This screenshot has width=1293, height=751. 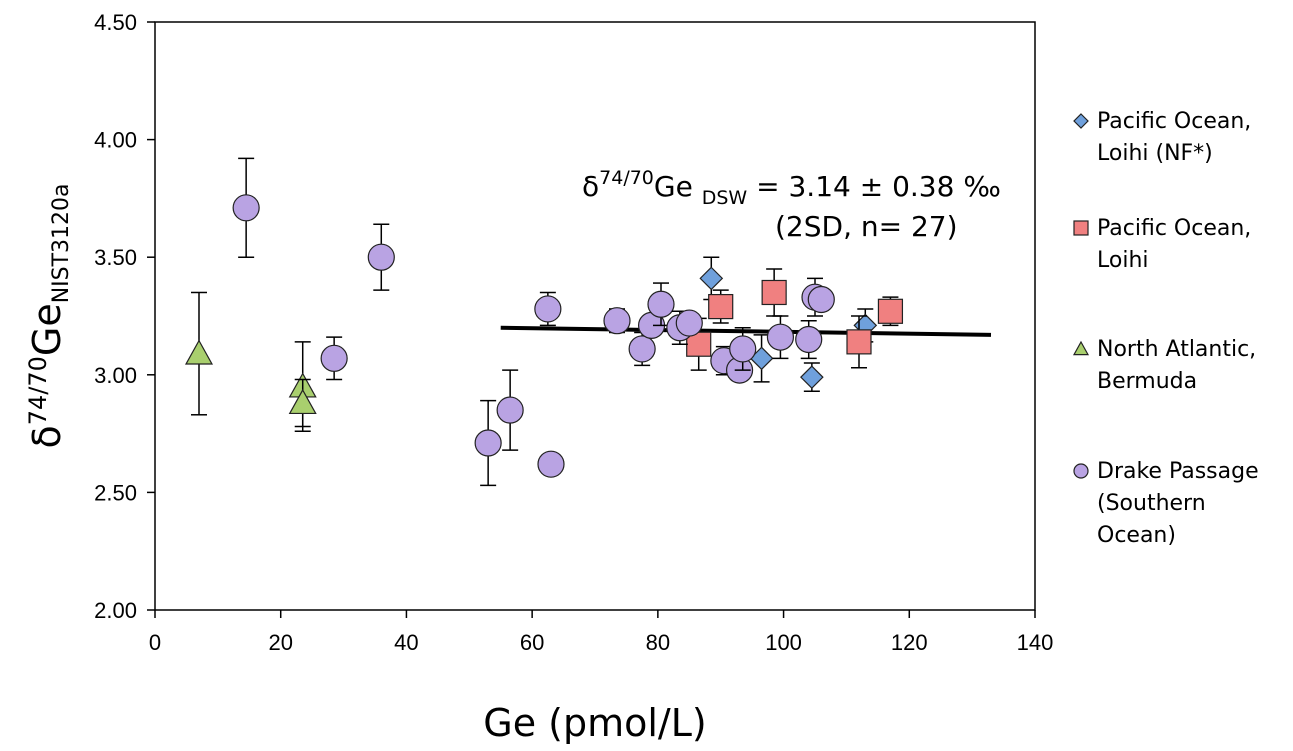 I want to click on legend-label: Loihi (NF*), so click(x=1155, y=153).